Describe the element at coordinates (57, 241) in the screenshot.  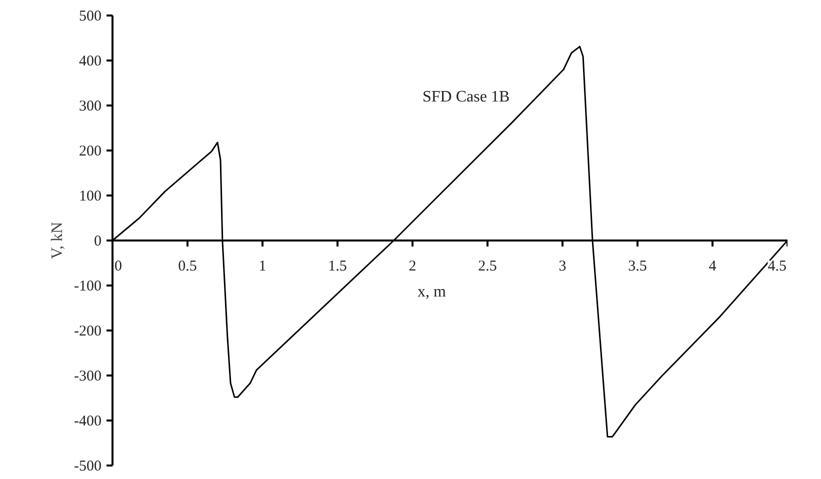
I see `y-axis-title: V, kN` at that location.